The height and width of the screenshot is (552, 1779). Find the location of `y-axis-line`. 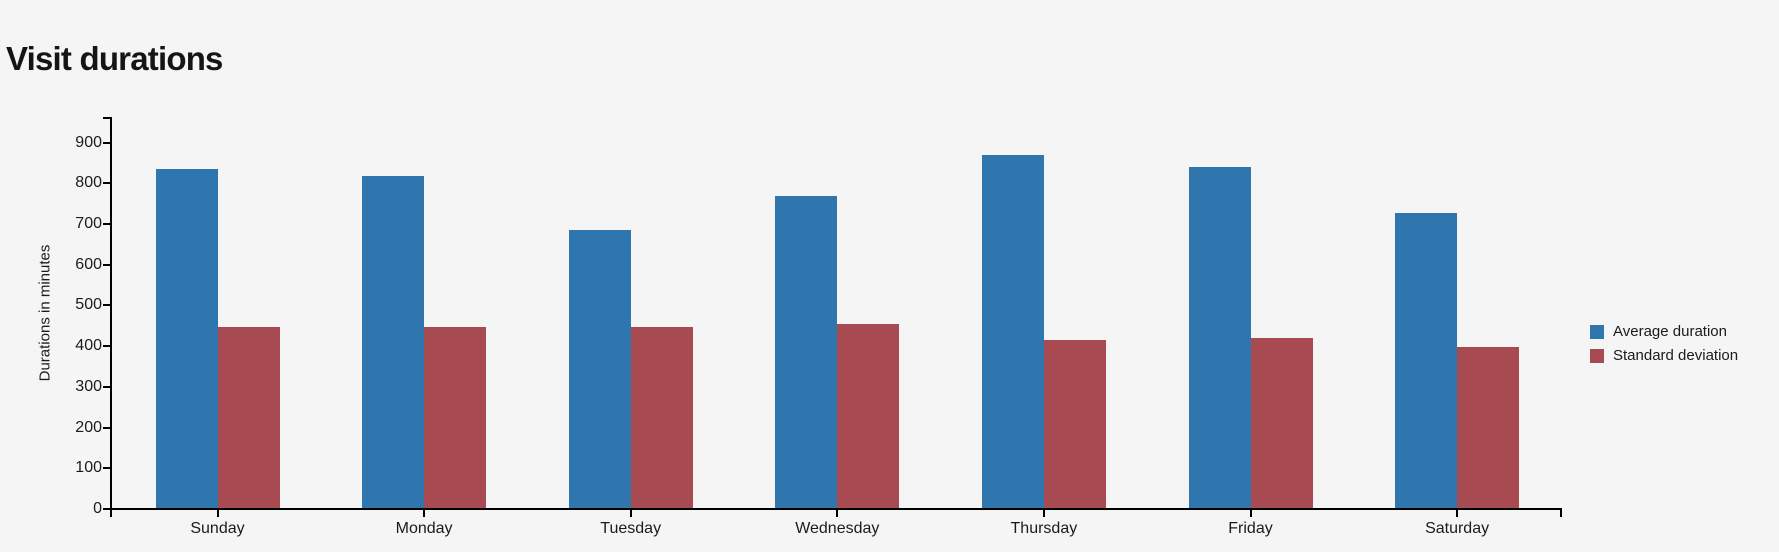

y-axis-line is located at coordinates (111, 317).